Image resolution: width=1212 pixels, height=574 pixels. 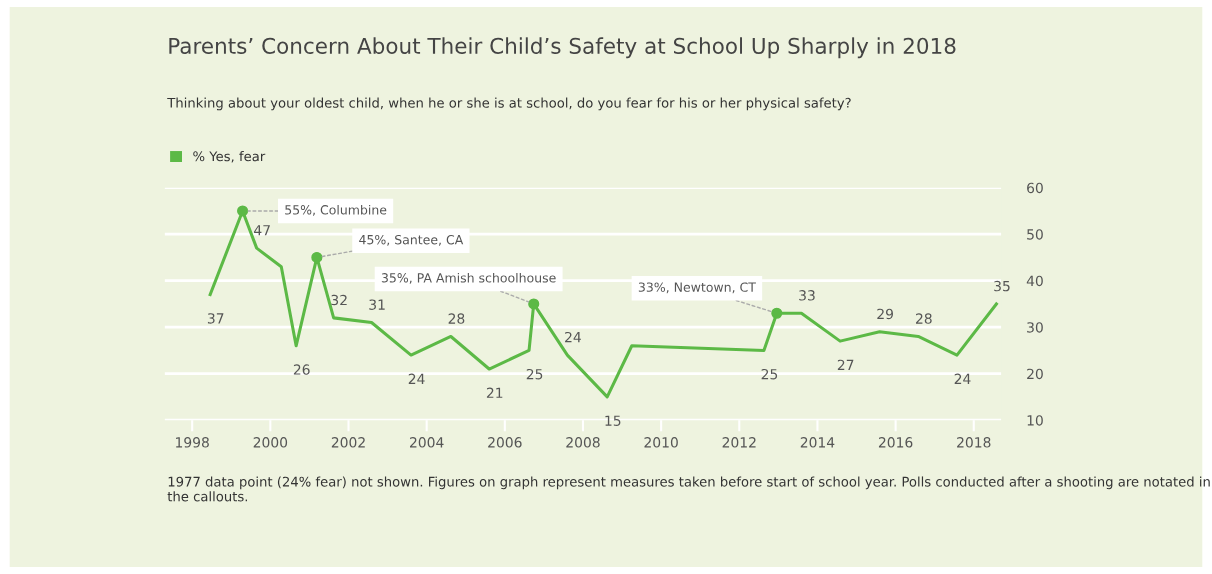 I want to click on x-tick-label: 2006, so click(x=505, y=442).